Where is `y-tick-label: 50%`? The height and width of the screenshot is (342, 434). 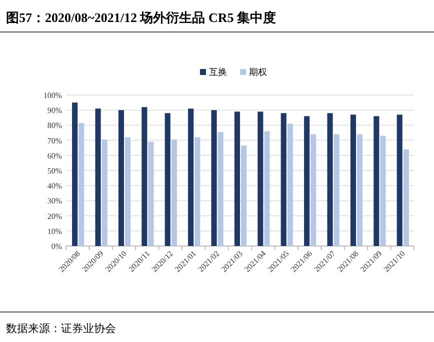
y-tick-label: 50% is located at coordinates (54, 171).